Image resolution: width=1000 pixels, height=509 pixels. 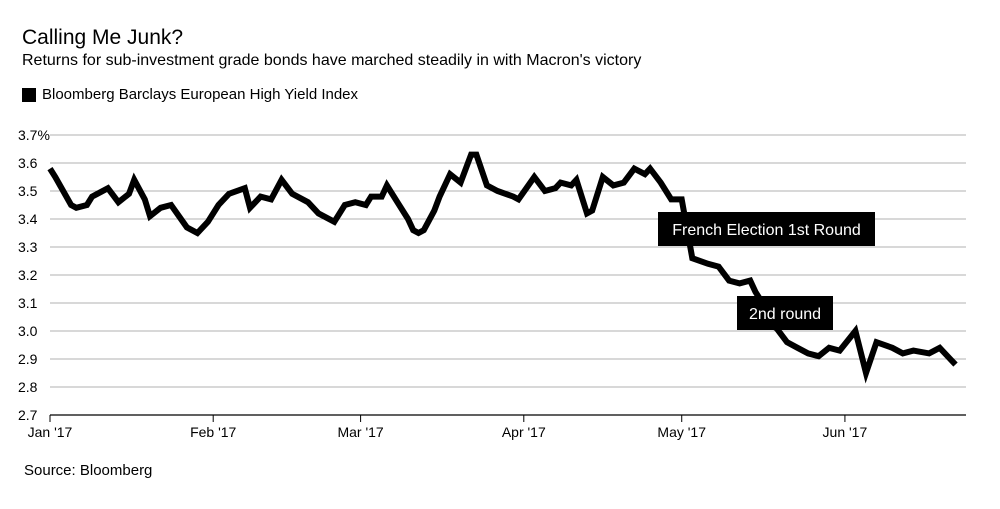 I want to click on annotations: French Election 1st Round 2nd round, so click(x=766, y=271).